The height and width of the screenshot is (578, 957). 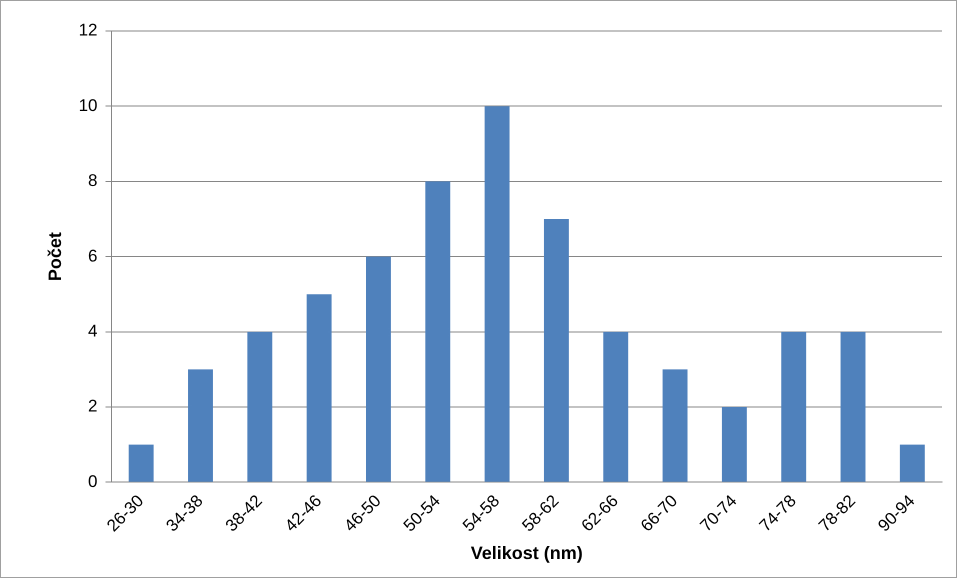 I want to click on y-tick-label: 8, so click(x=93, y=180).